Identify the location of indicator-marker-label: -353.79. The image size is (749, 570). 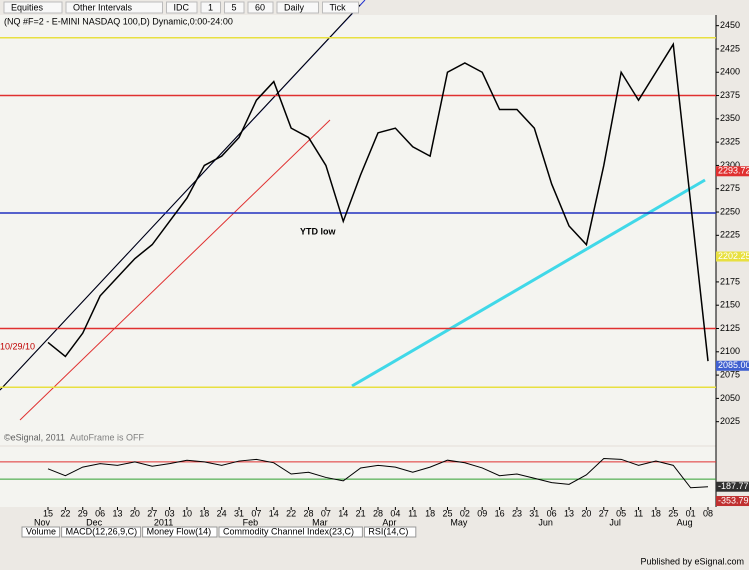
(733, 500).